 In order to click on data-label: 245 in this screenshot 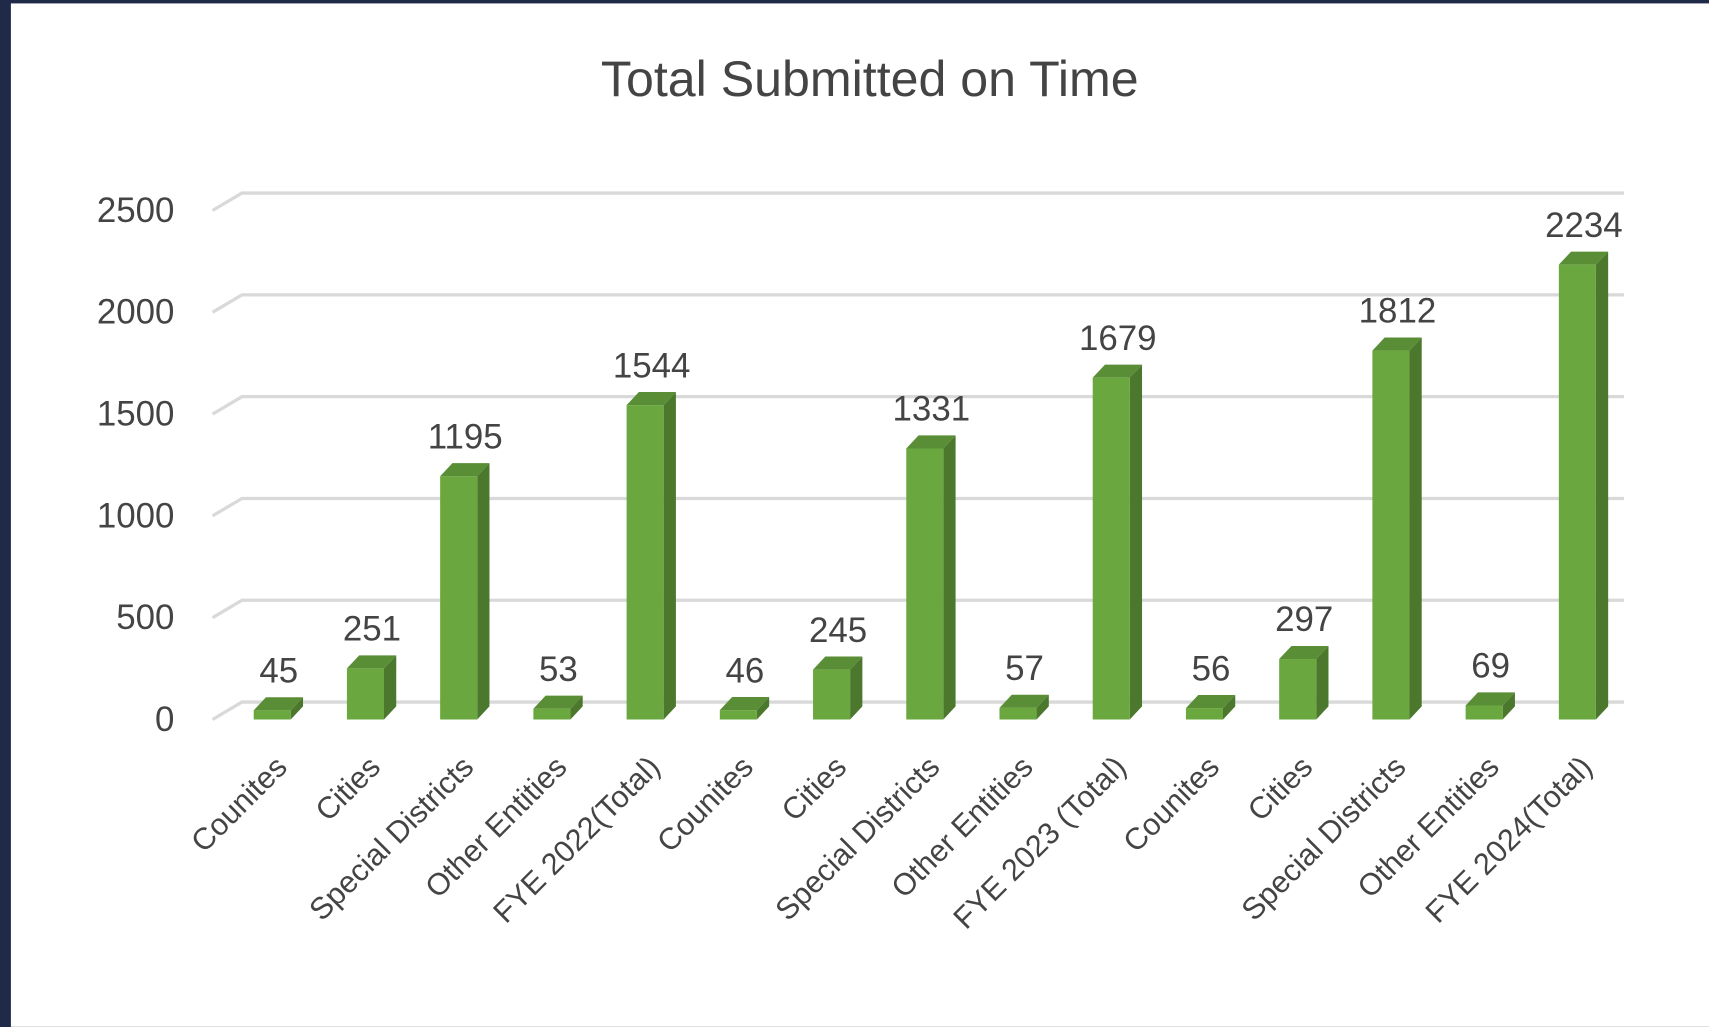, I will do `click(838, 630)`.